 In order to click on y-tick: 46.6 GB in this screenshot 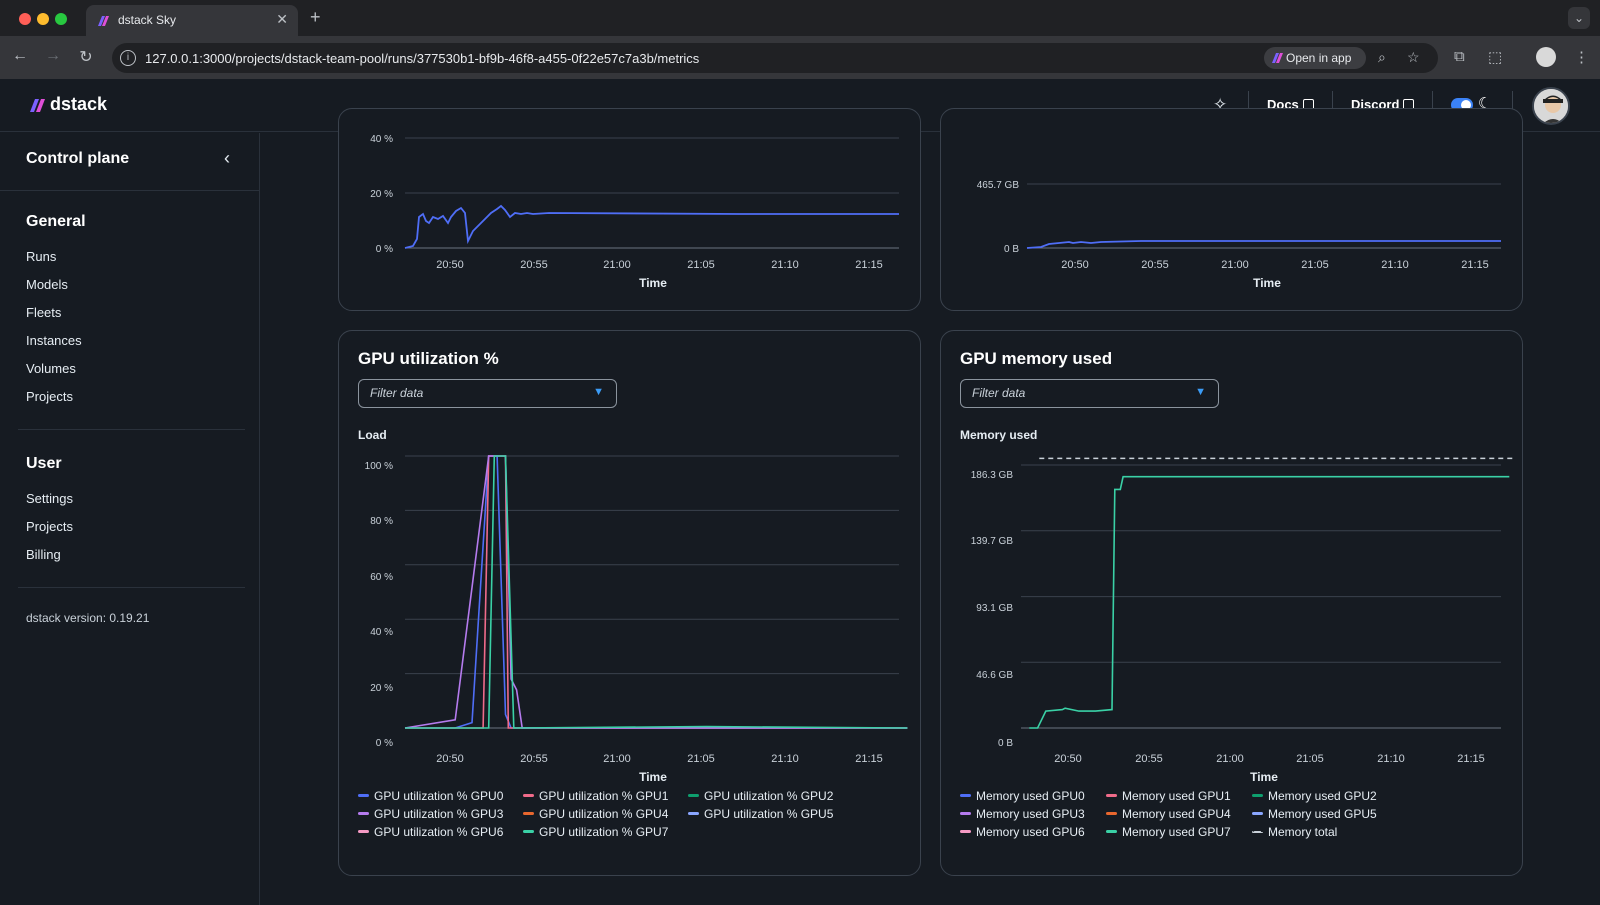, I will do `click(994, 675)`.